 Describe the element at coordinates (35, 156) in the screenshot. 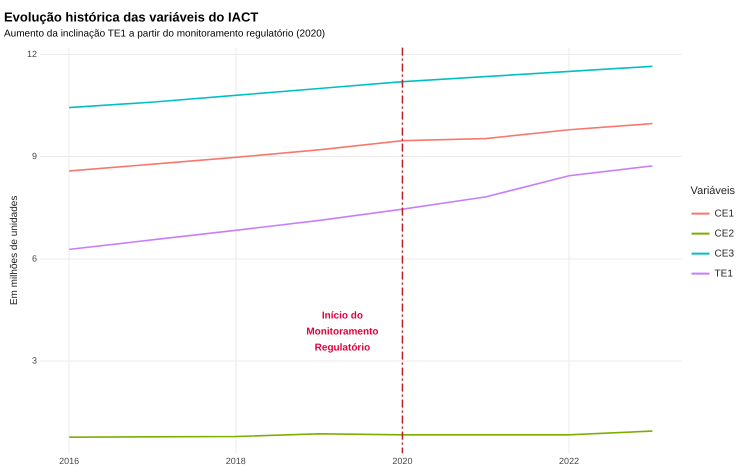

I see `y-tick-label: 9` at that location.